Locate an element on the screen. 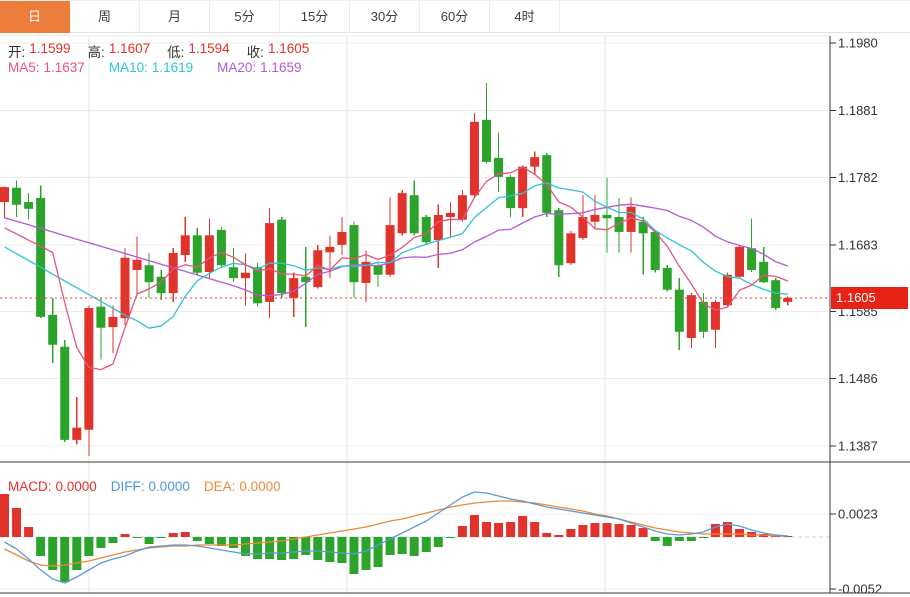 The height and width of the screenshot is (597, 910). tab-day: 日 is located at coordinates (35, 17).